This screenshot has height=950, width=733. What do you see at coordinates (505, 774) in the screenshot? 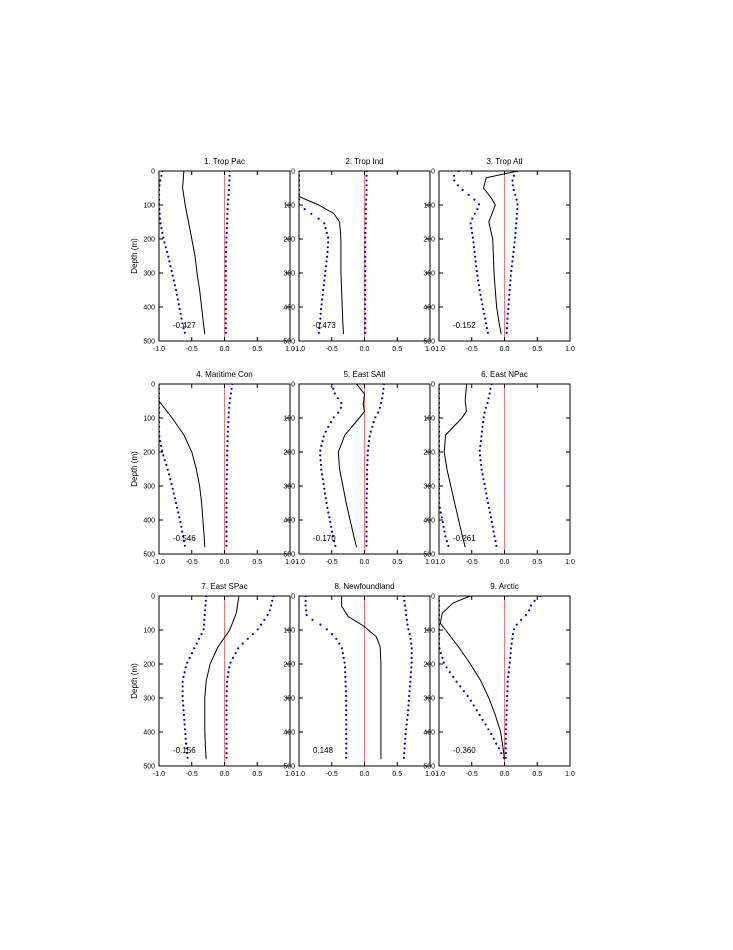
I see `x-tick-label: 0.0` at bounding box center [505, 774].